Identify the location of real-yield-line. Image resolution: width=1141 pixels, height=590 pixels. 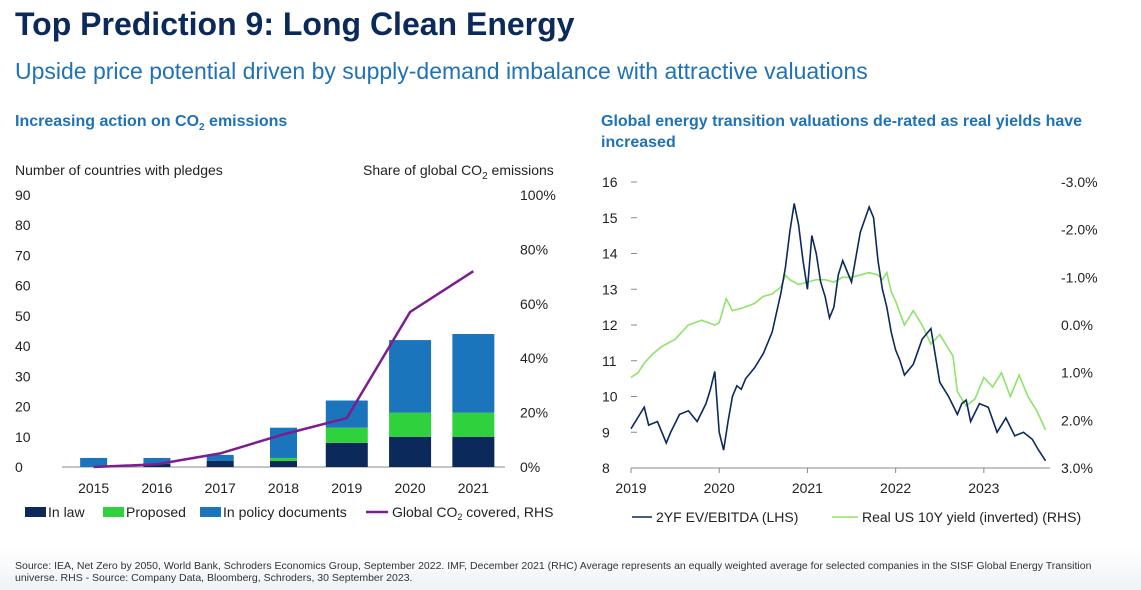
(838, 350).